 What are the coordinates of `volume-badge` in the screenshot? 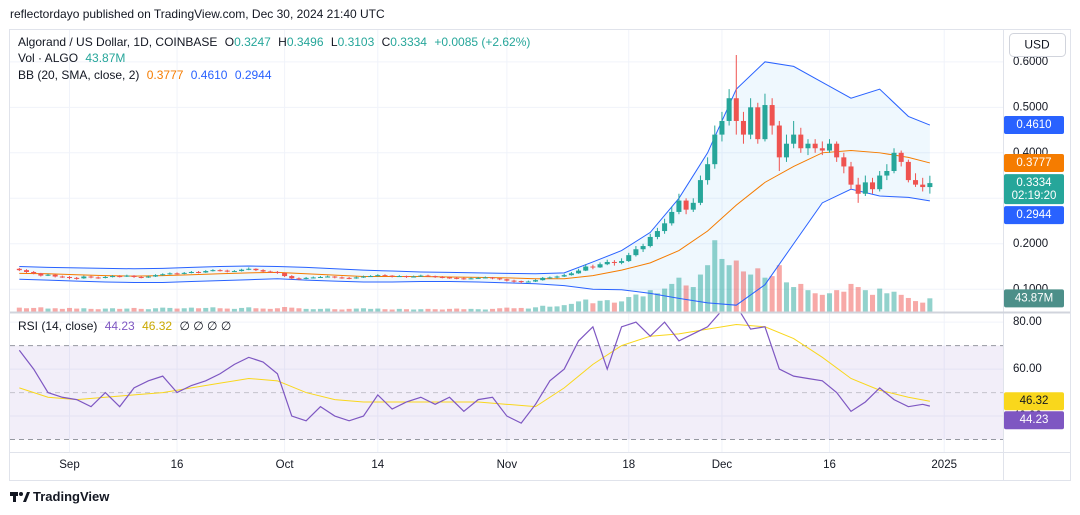 It's located at (1034, 298).